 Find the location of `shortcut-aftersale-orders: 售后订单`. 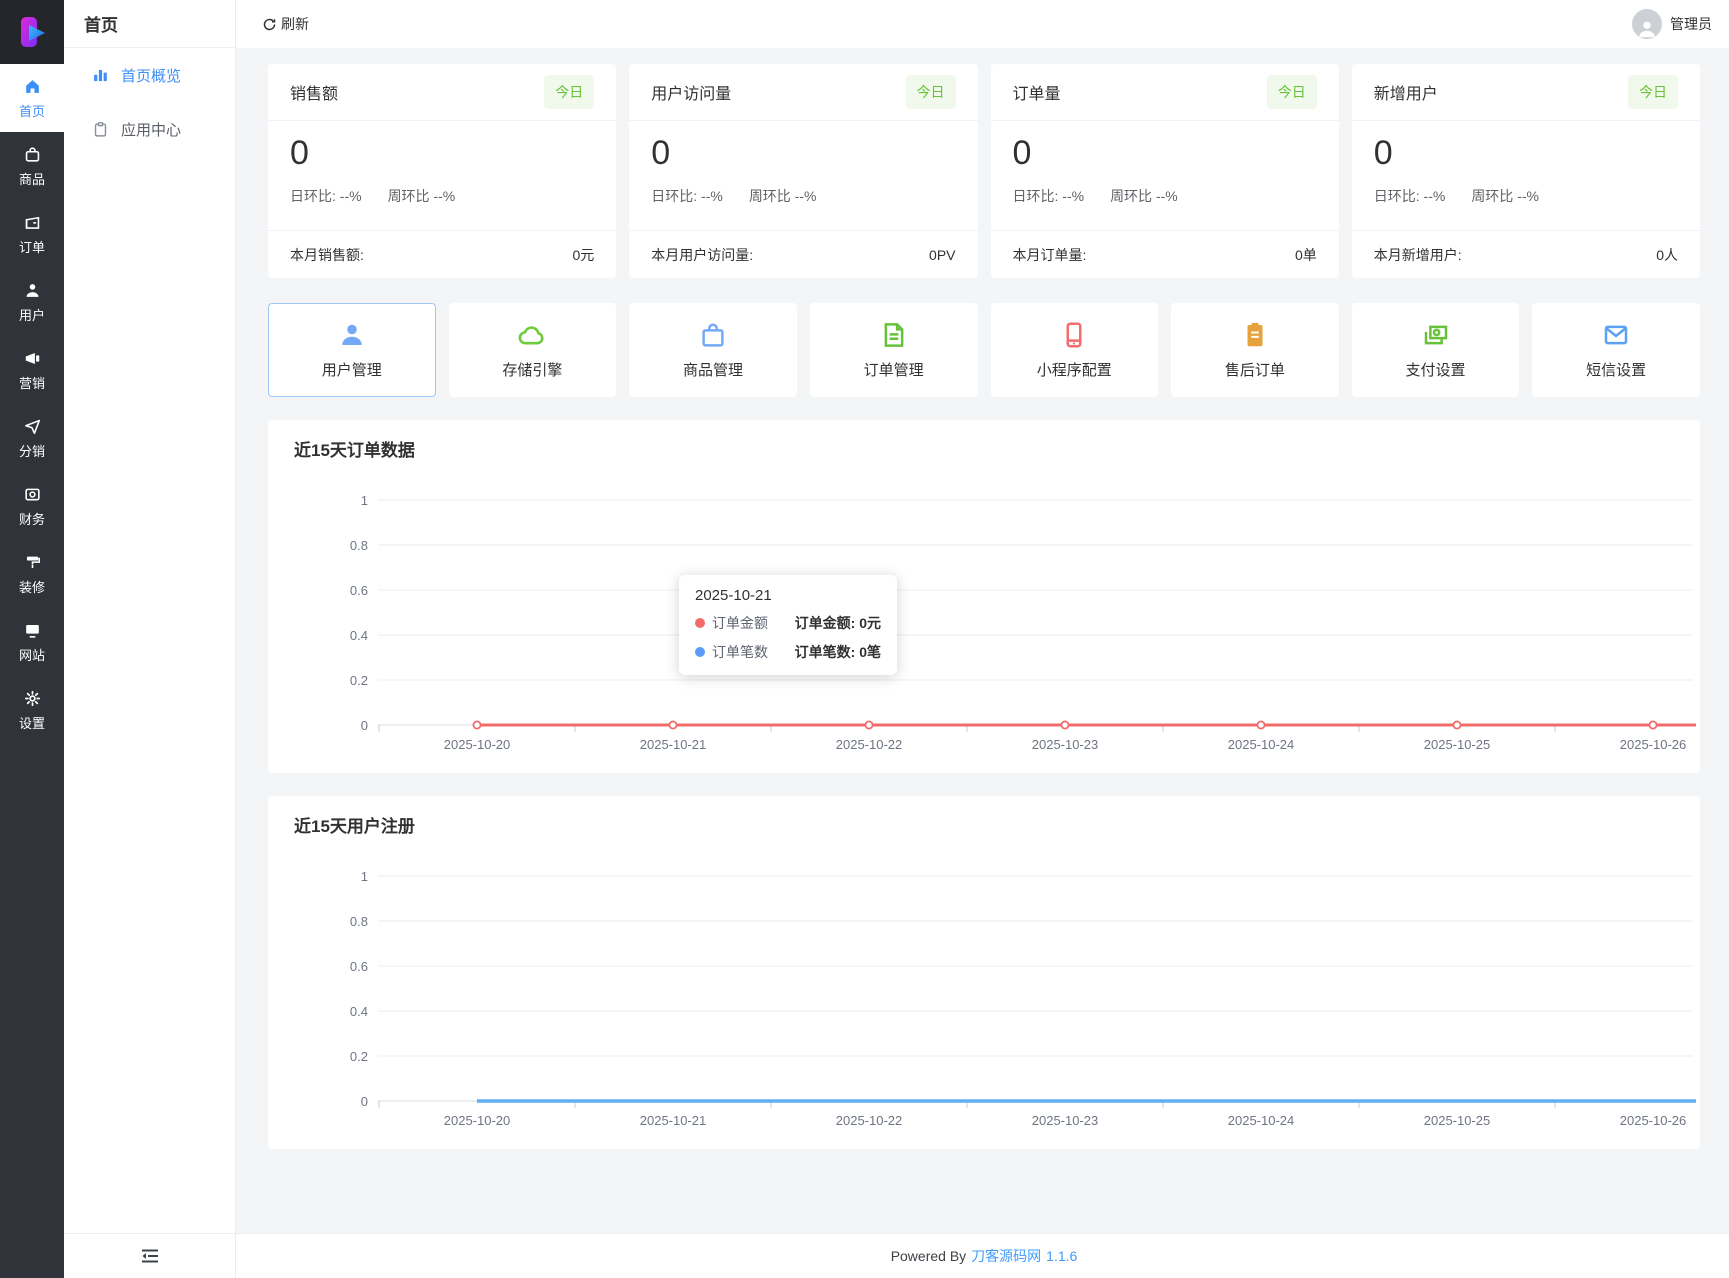

shortcut-aftersale-orders: 售后订单 is located at coordinates (1255, 350).